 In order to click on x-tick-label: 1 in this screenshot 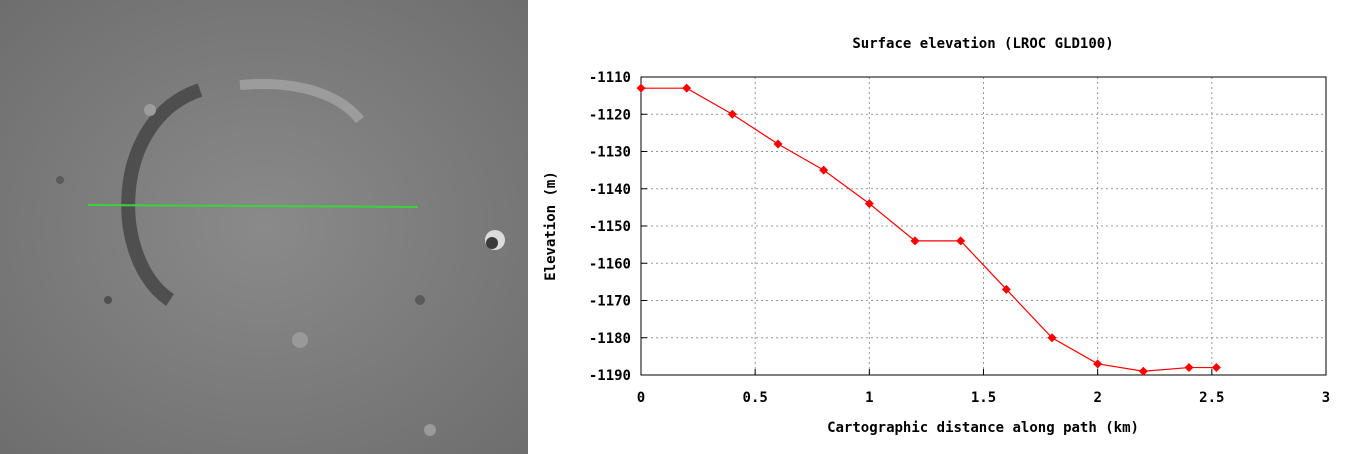, I will do `click(869, 398)`.